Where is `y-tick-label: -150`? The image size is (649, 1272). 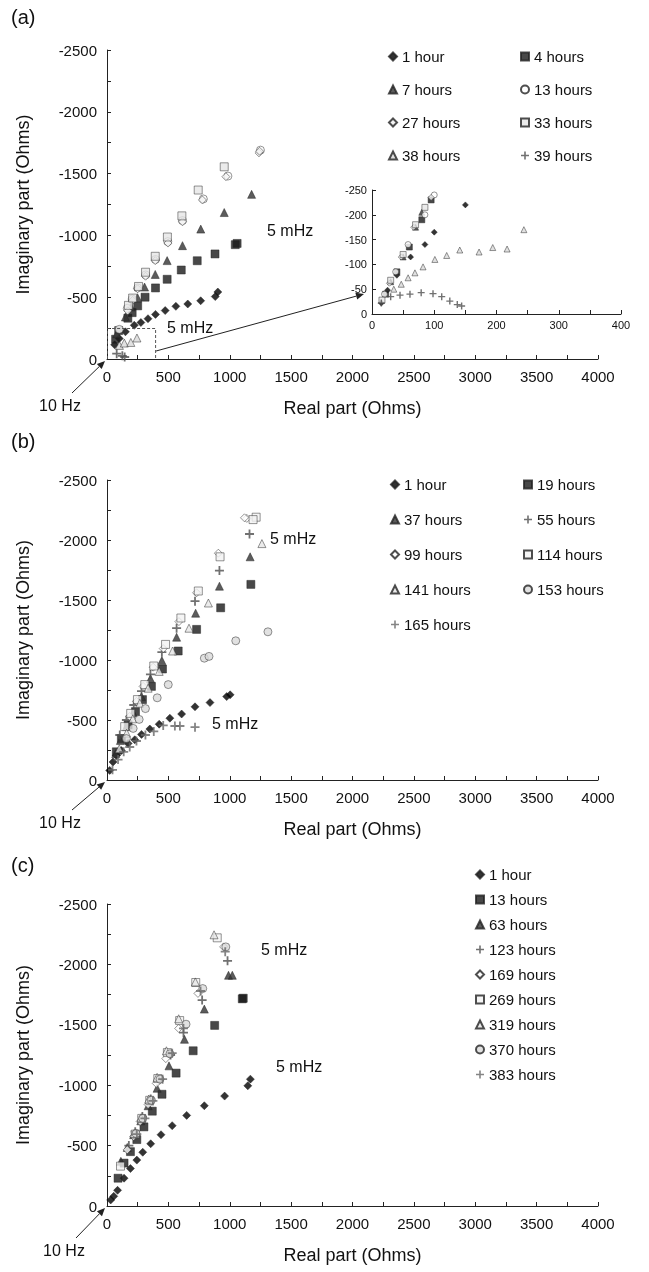 y-tick-label: -150 is located at coordinates (355, 239).